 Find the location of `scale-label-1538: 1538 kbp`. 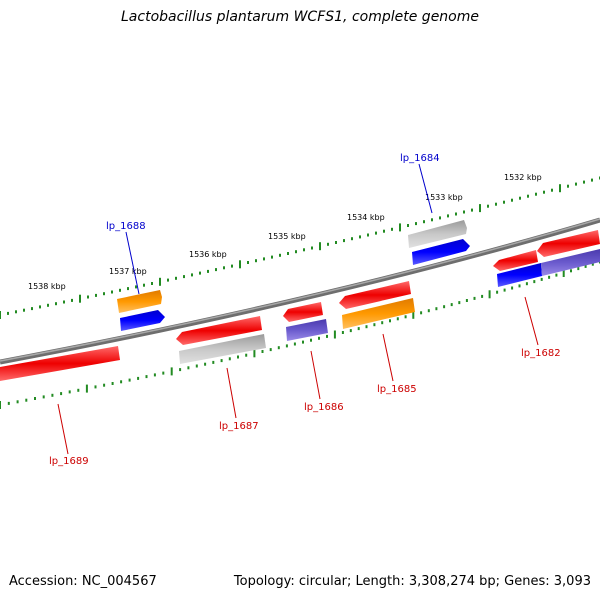

scale-label-1538: 1538 kbp is located at coordinates (47, 286).